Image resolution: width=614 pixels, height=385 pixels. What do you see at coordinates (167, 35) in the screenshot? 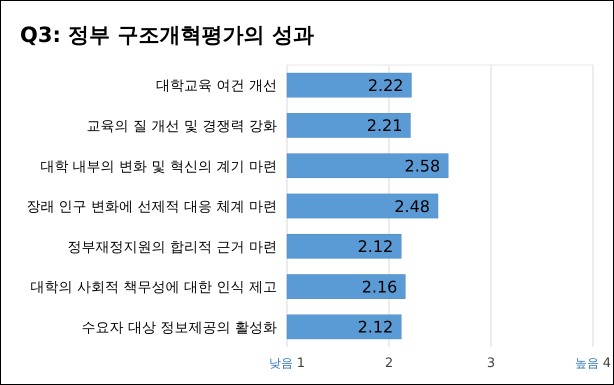
I see `chart-title: Q3: 정부 구조개혁평가의 성과` at bounding box center [167, 35].